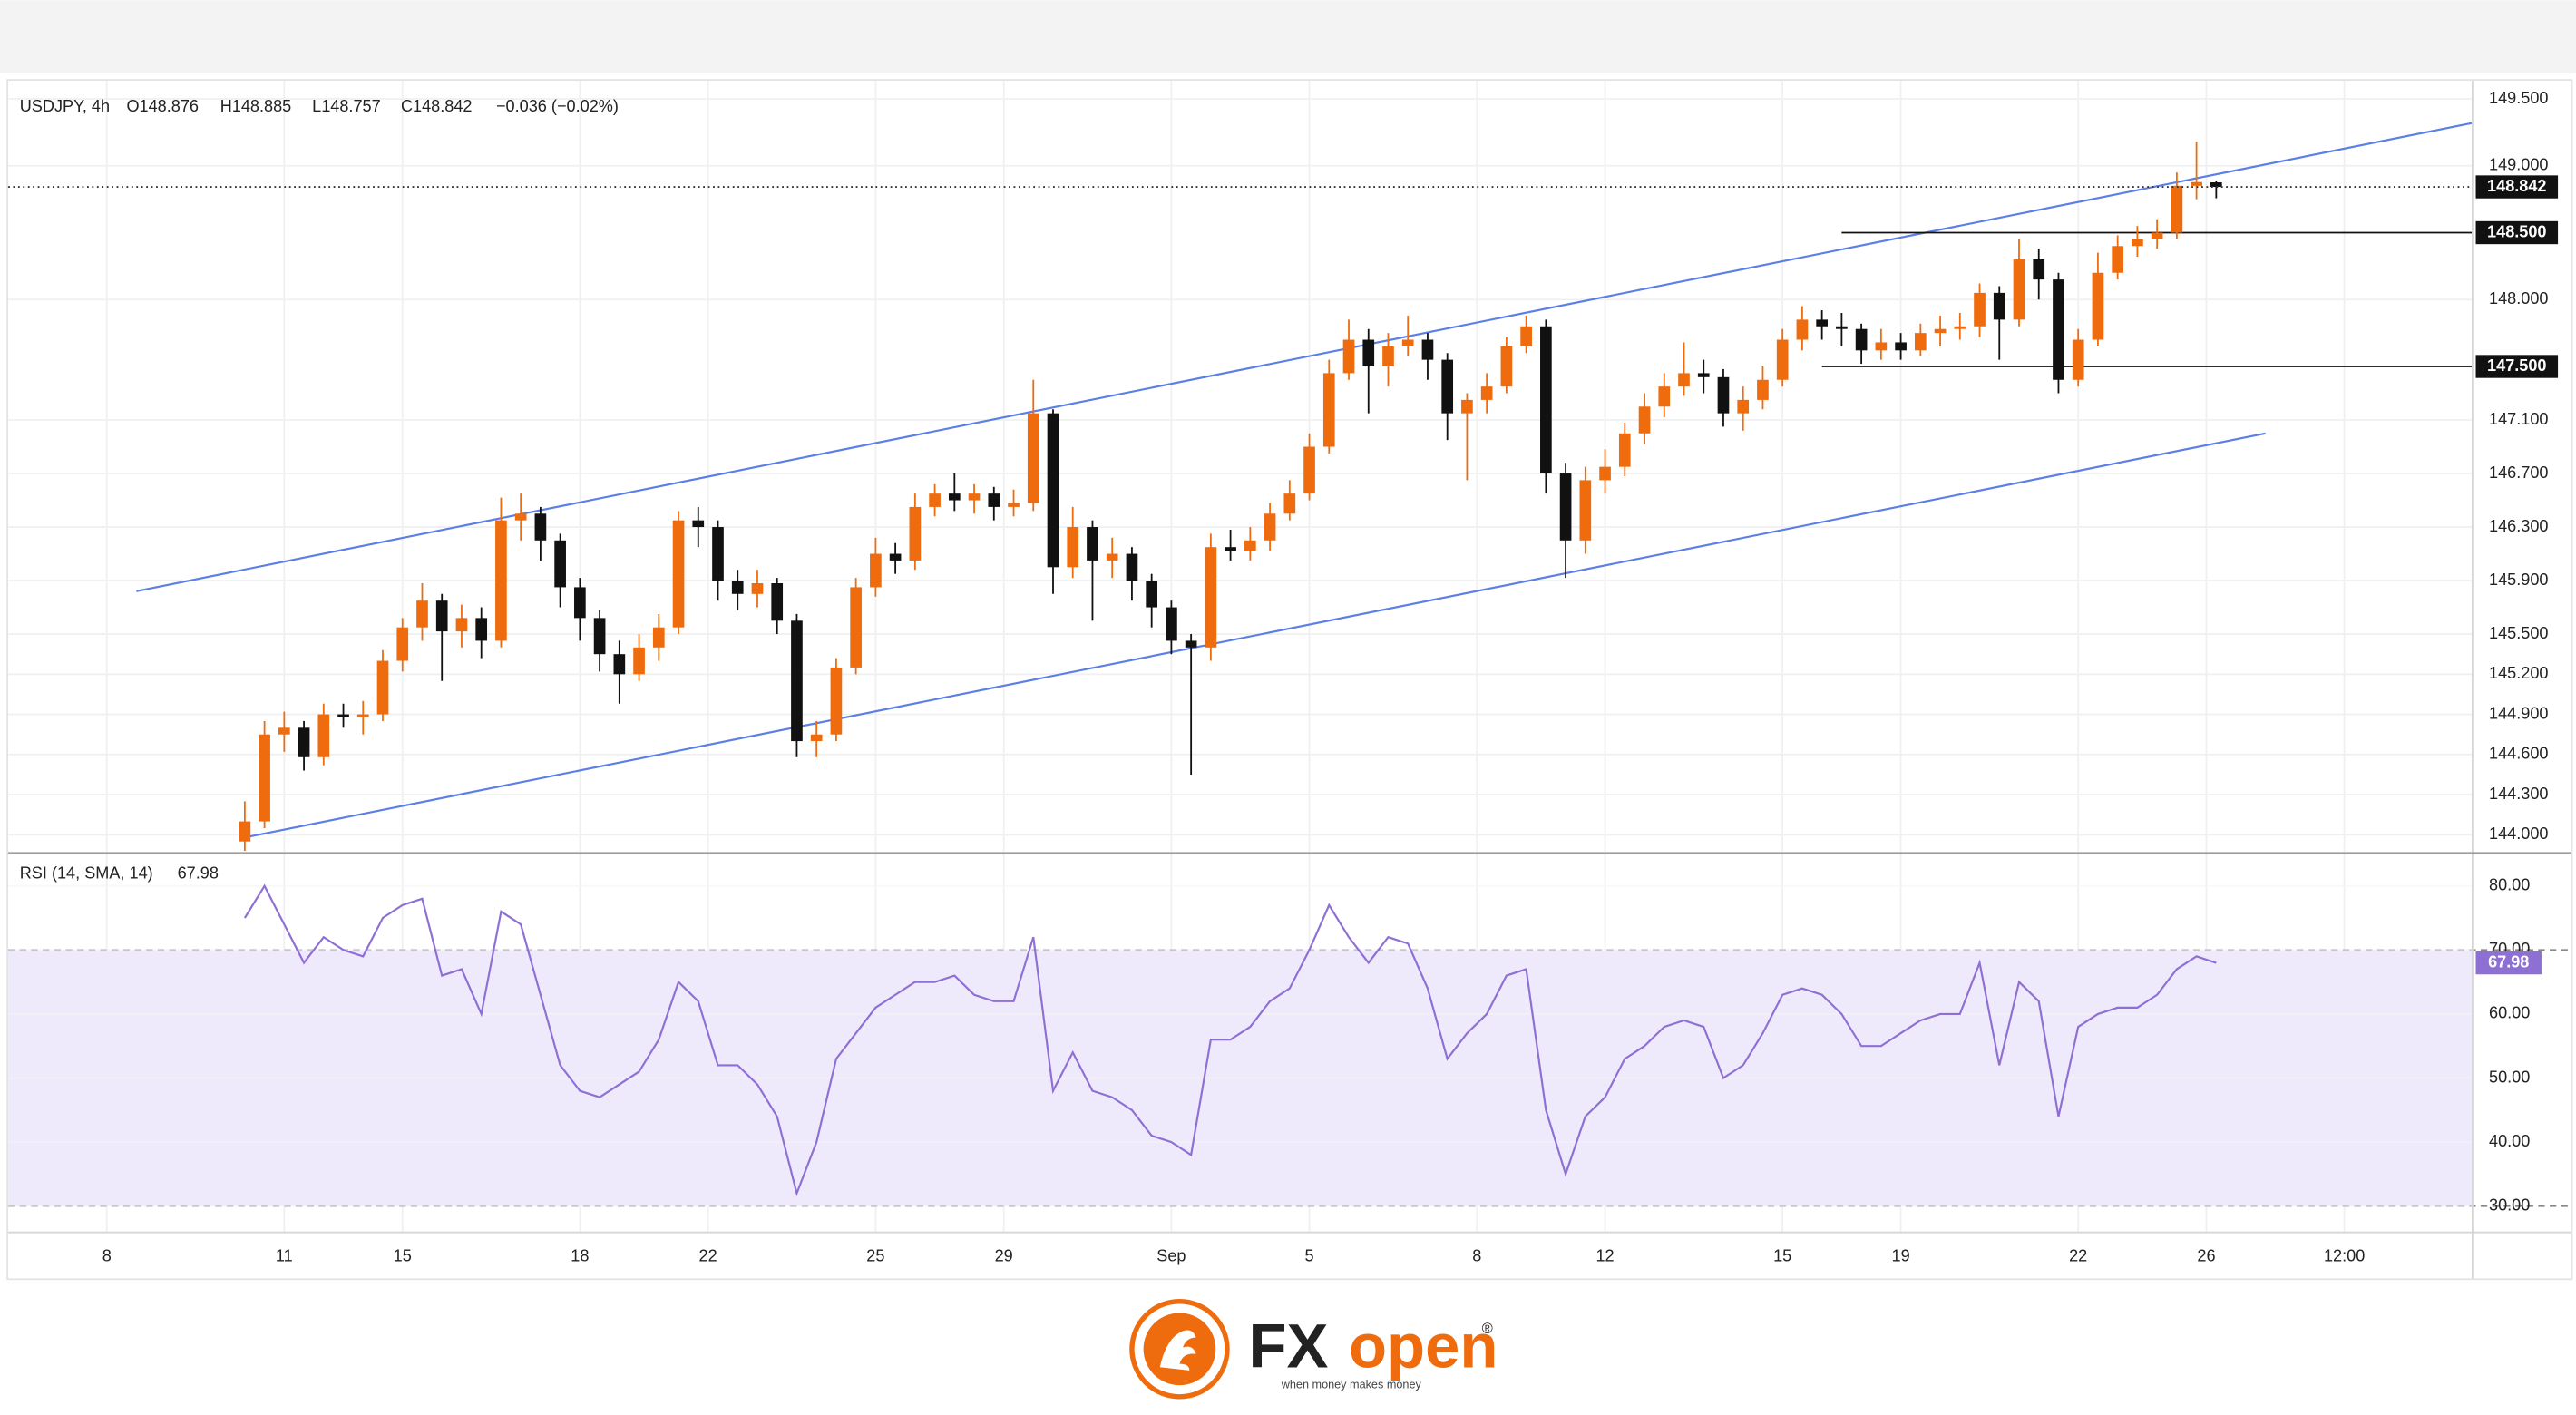  I want to click on x-tick-label: 11, so click(284, 1256).